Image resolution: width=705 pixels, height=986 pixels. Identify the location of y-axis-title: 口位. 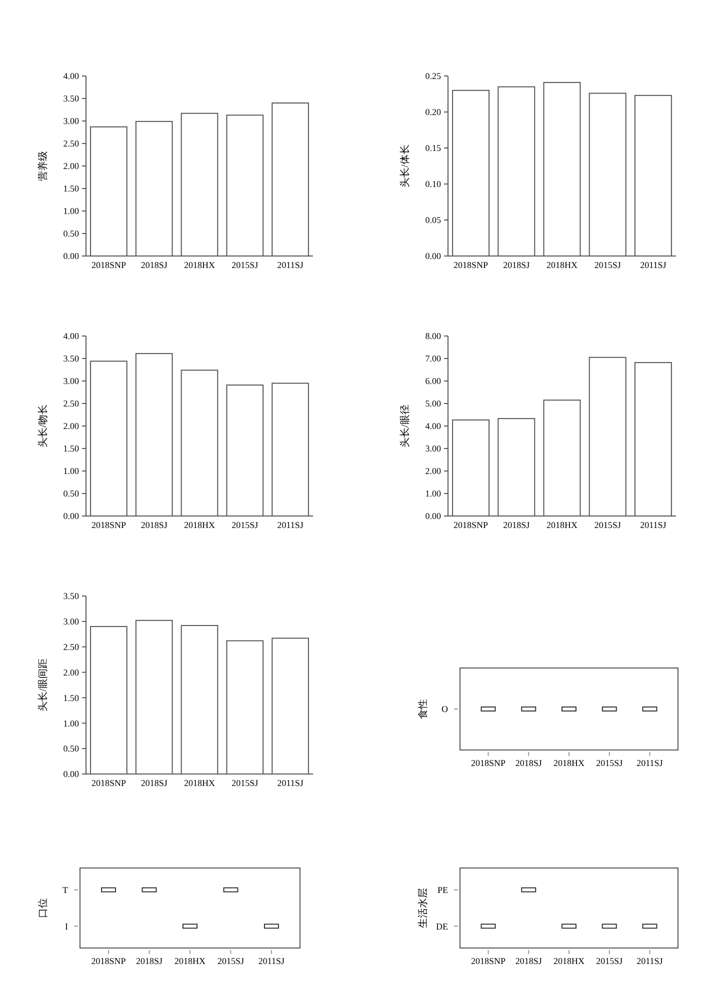
(43, 908).